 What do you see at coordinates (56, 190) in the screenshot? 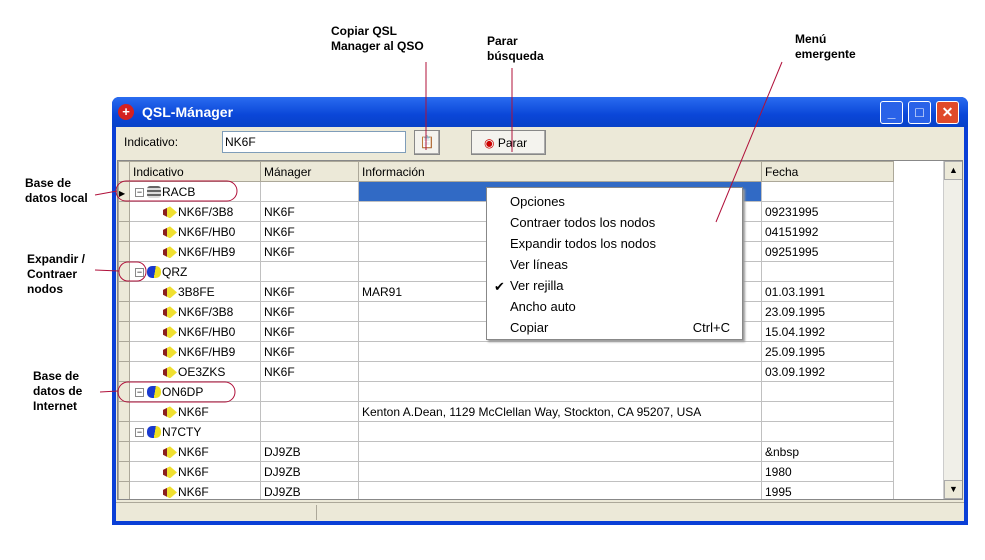
I see `annotation-local-db: Base de datos local` at bounding box center [56, 190].